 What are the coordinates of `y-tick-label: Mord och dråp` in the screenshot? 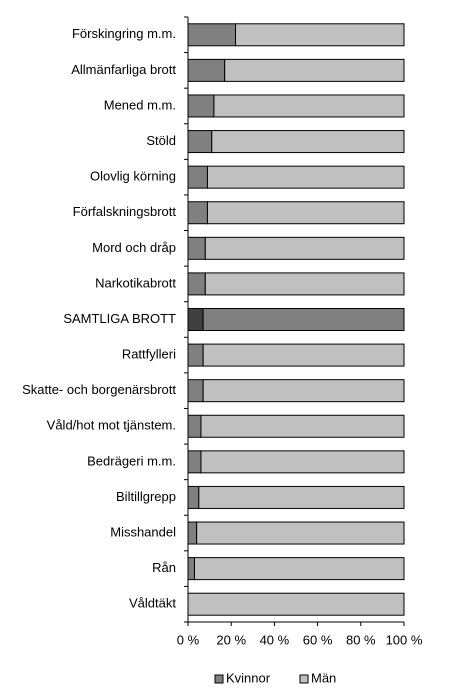 It's located at (134, 247).